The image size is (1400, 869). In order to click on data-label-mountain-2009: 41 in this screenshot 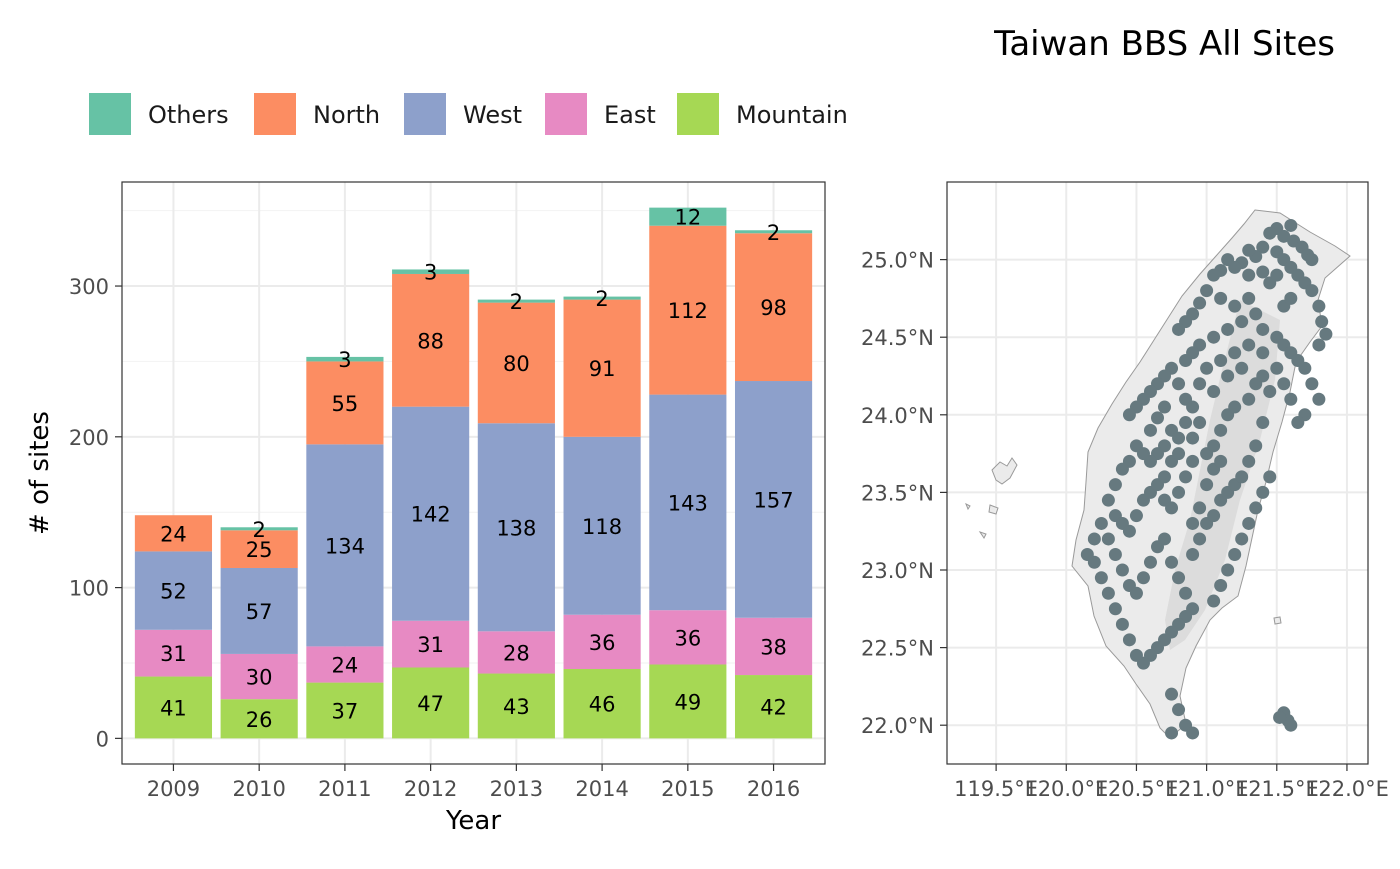, I will do `click(173, 708)`.